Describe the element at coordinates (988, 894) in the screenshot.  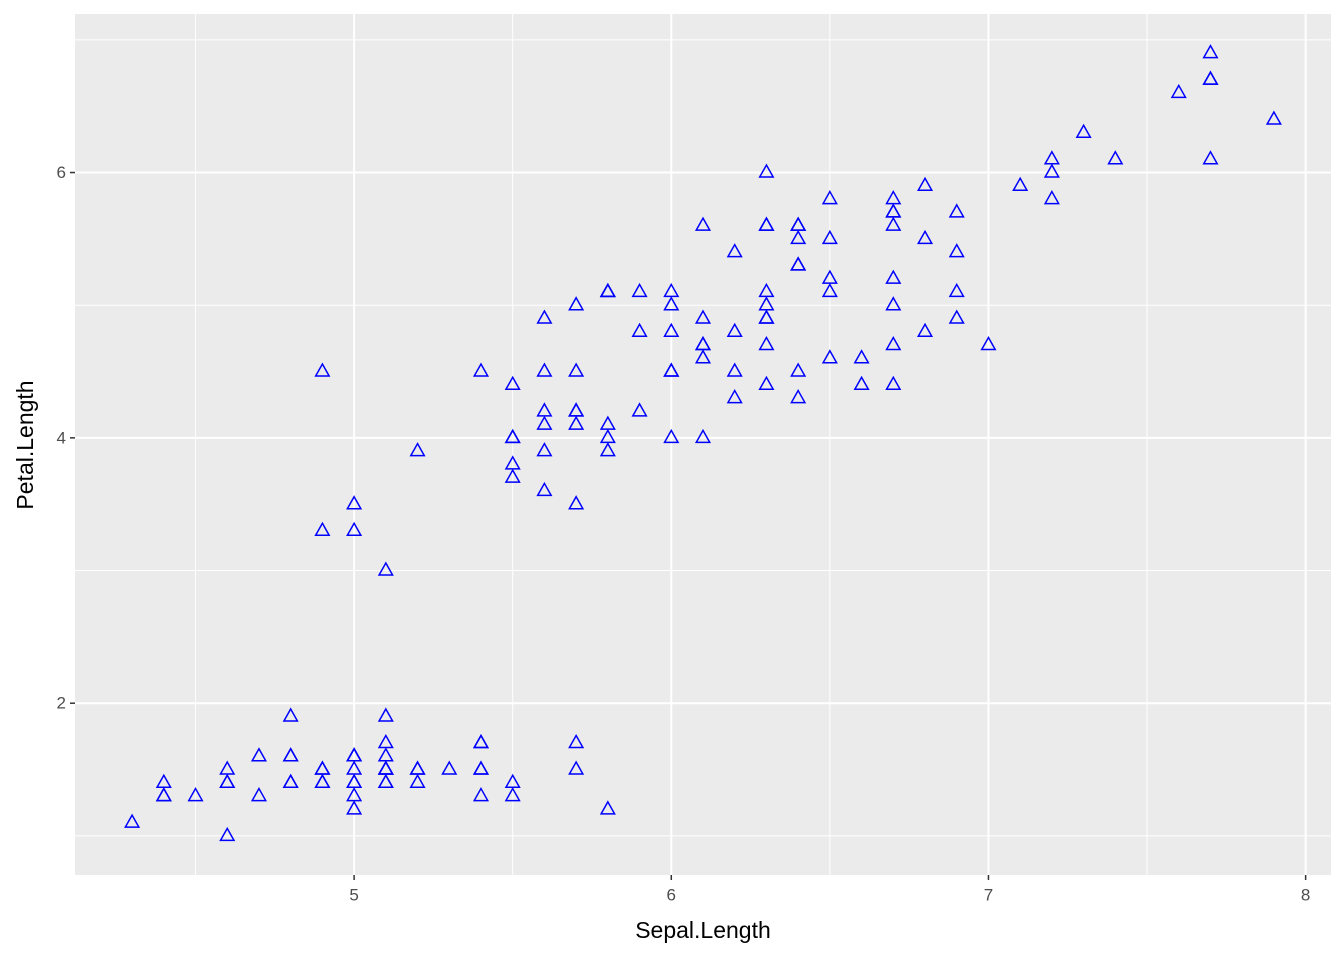
I see `x-tick-label: 7` at that location.